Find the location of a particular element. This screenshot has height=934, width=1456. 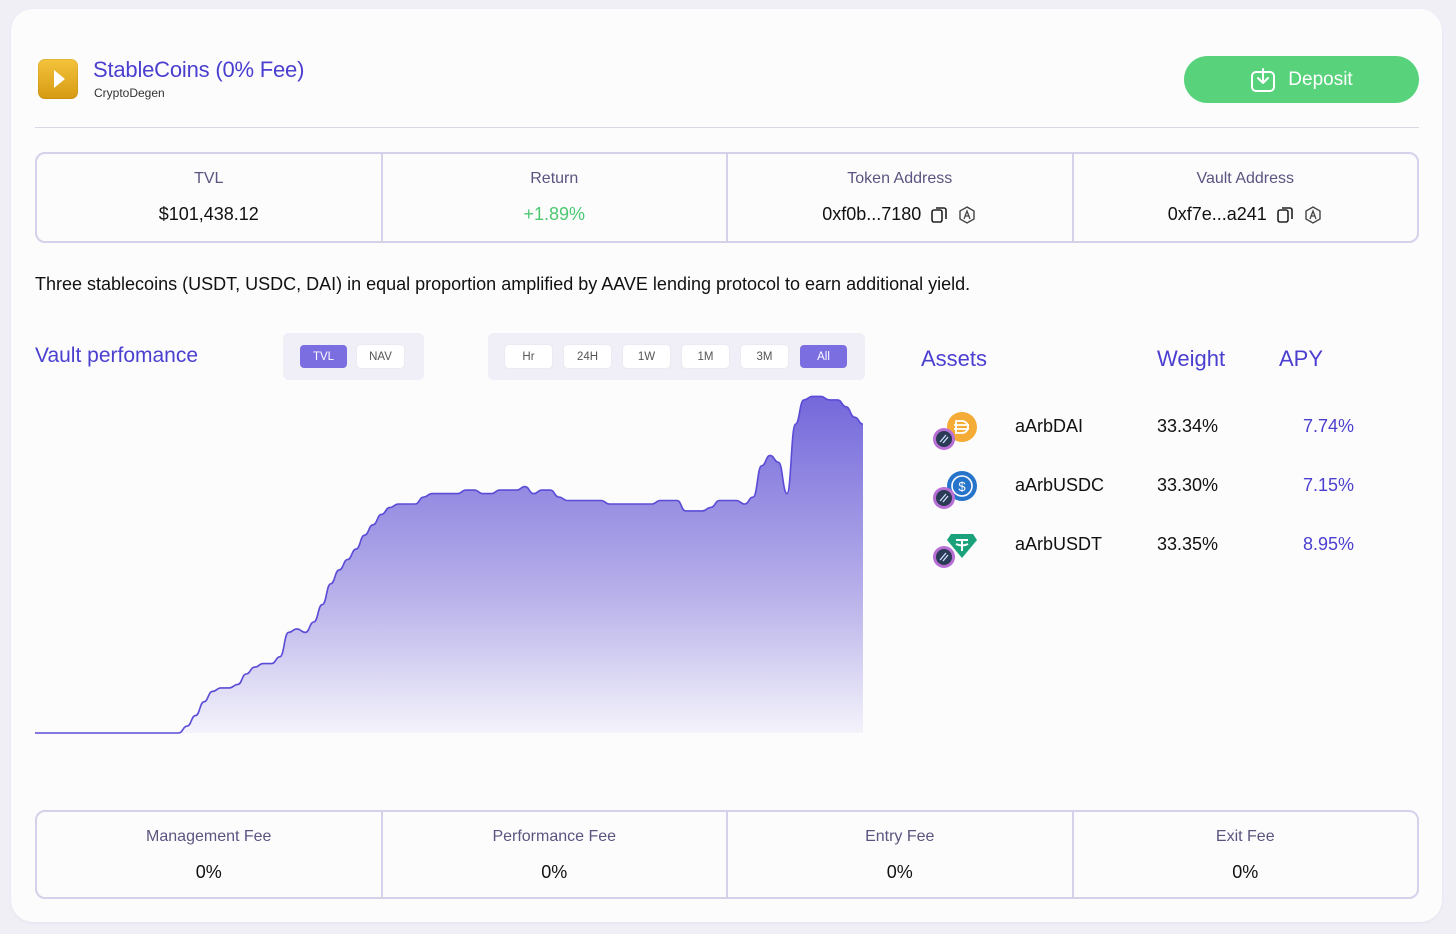

stat-return: Return +1.89% is located at coordinates (555, 197).